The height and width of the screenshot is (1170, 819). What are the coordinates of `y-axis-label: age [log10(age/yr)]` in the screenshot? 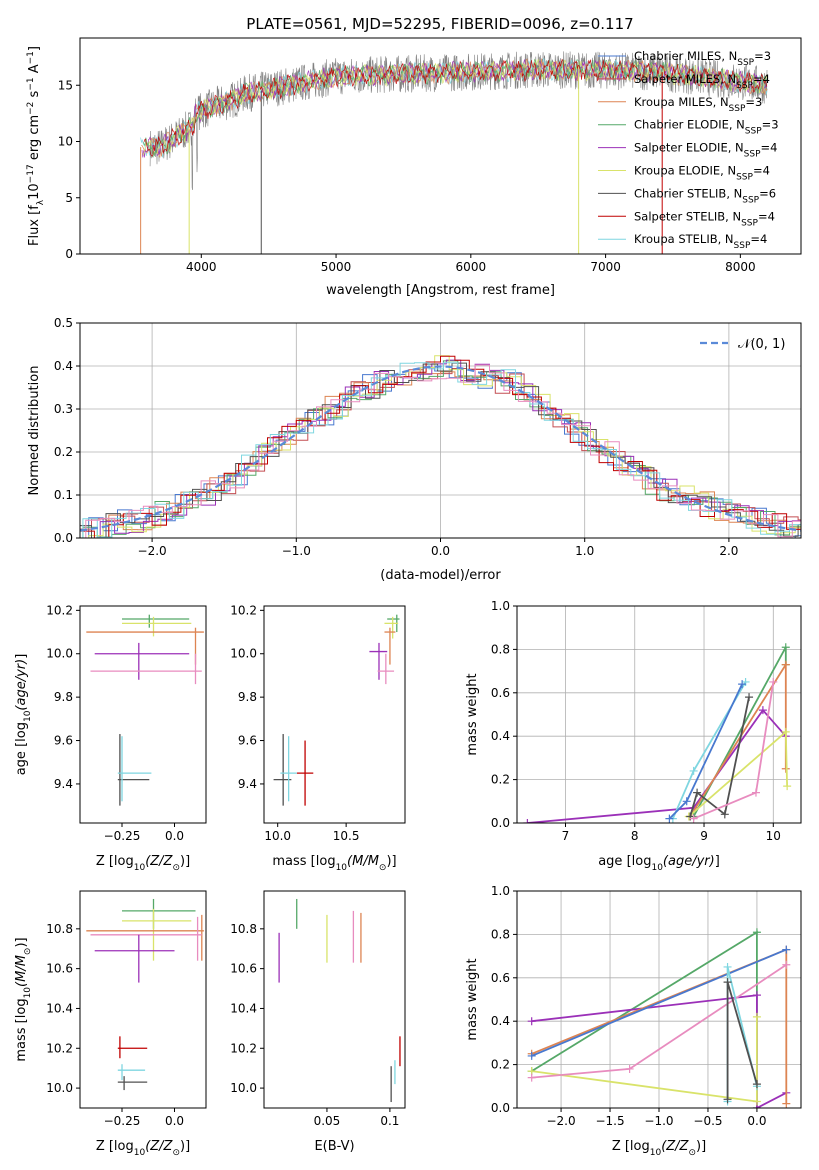 It's located at (23, 715).